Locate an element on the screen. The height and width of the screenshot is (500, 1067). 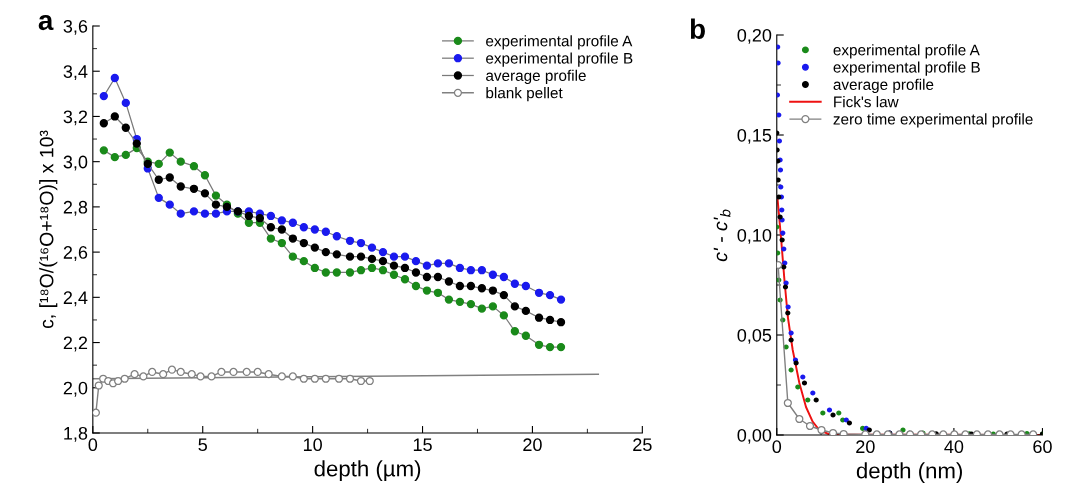
y-tick-label: 0,20 is located at coordinates (754, 36).